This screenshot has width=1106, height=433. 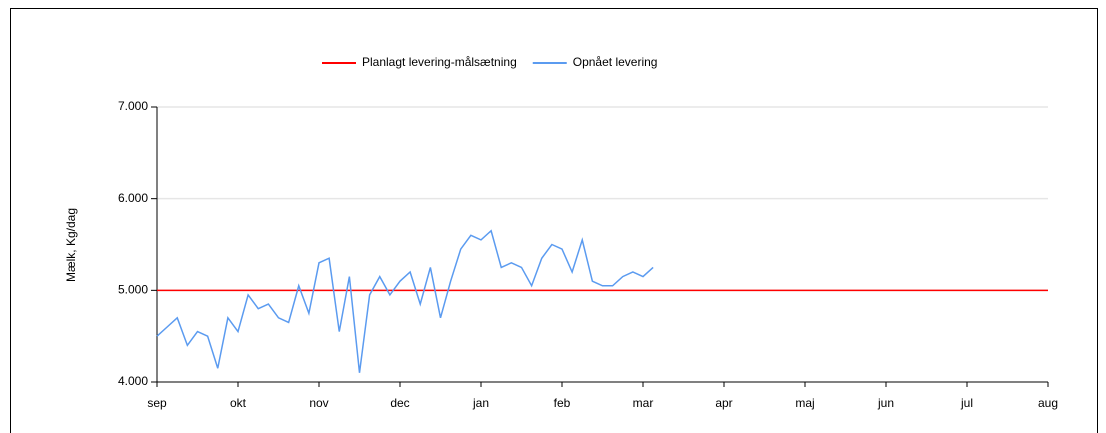 I want to click on x-tick-label: apr, so click(x=723, y=403).